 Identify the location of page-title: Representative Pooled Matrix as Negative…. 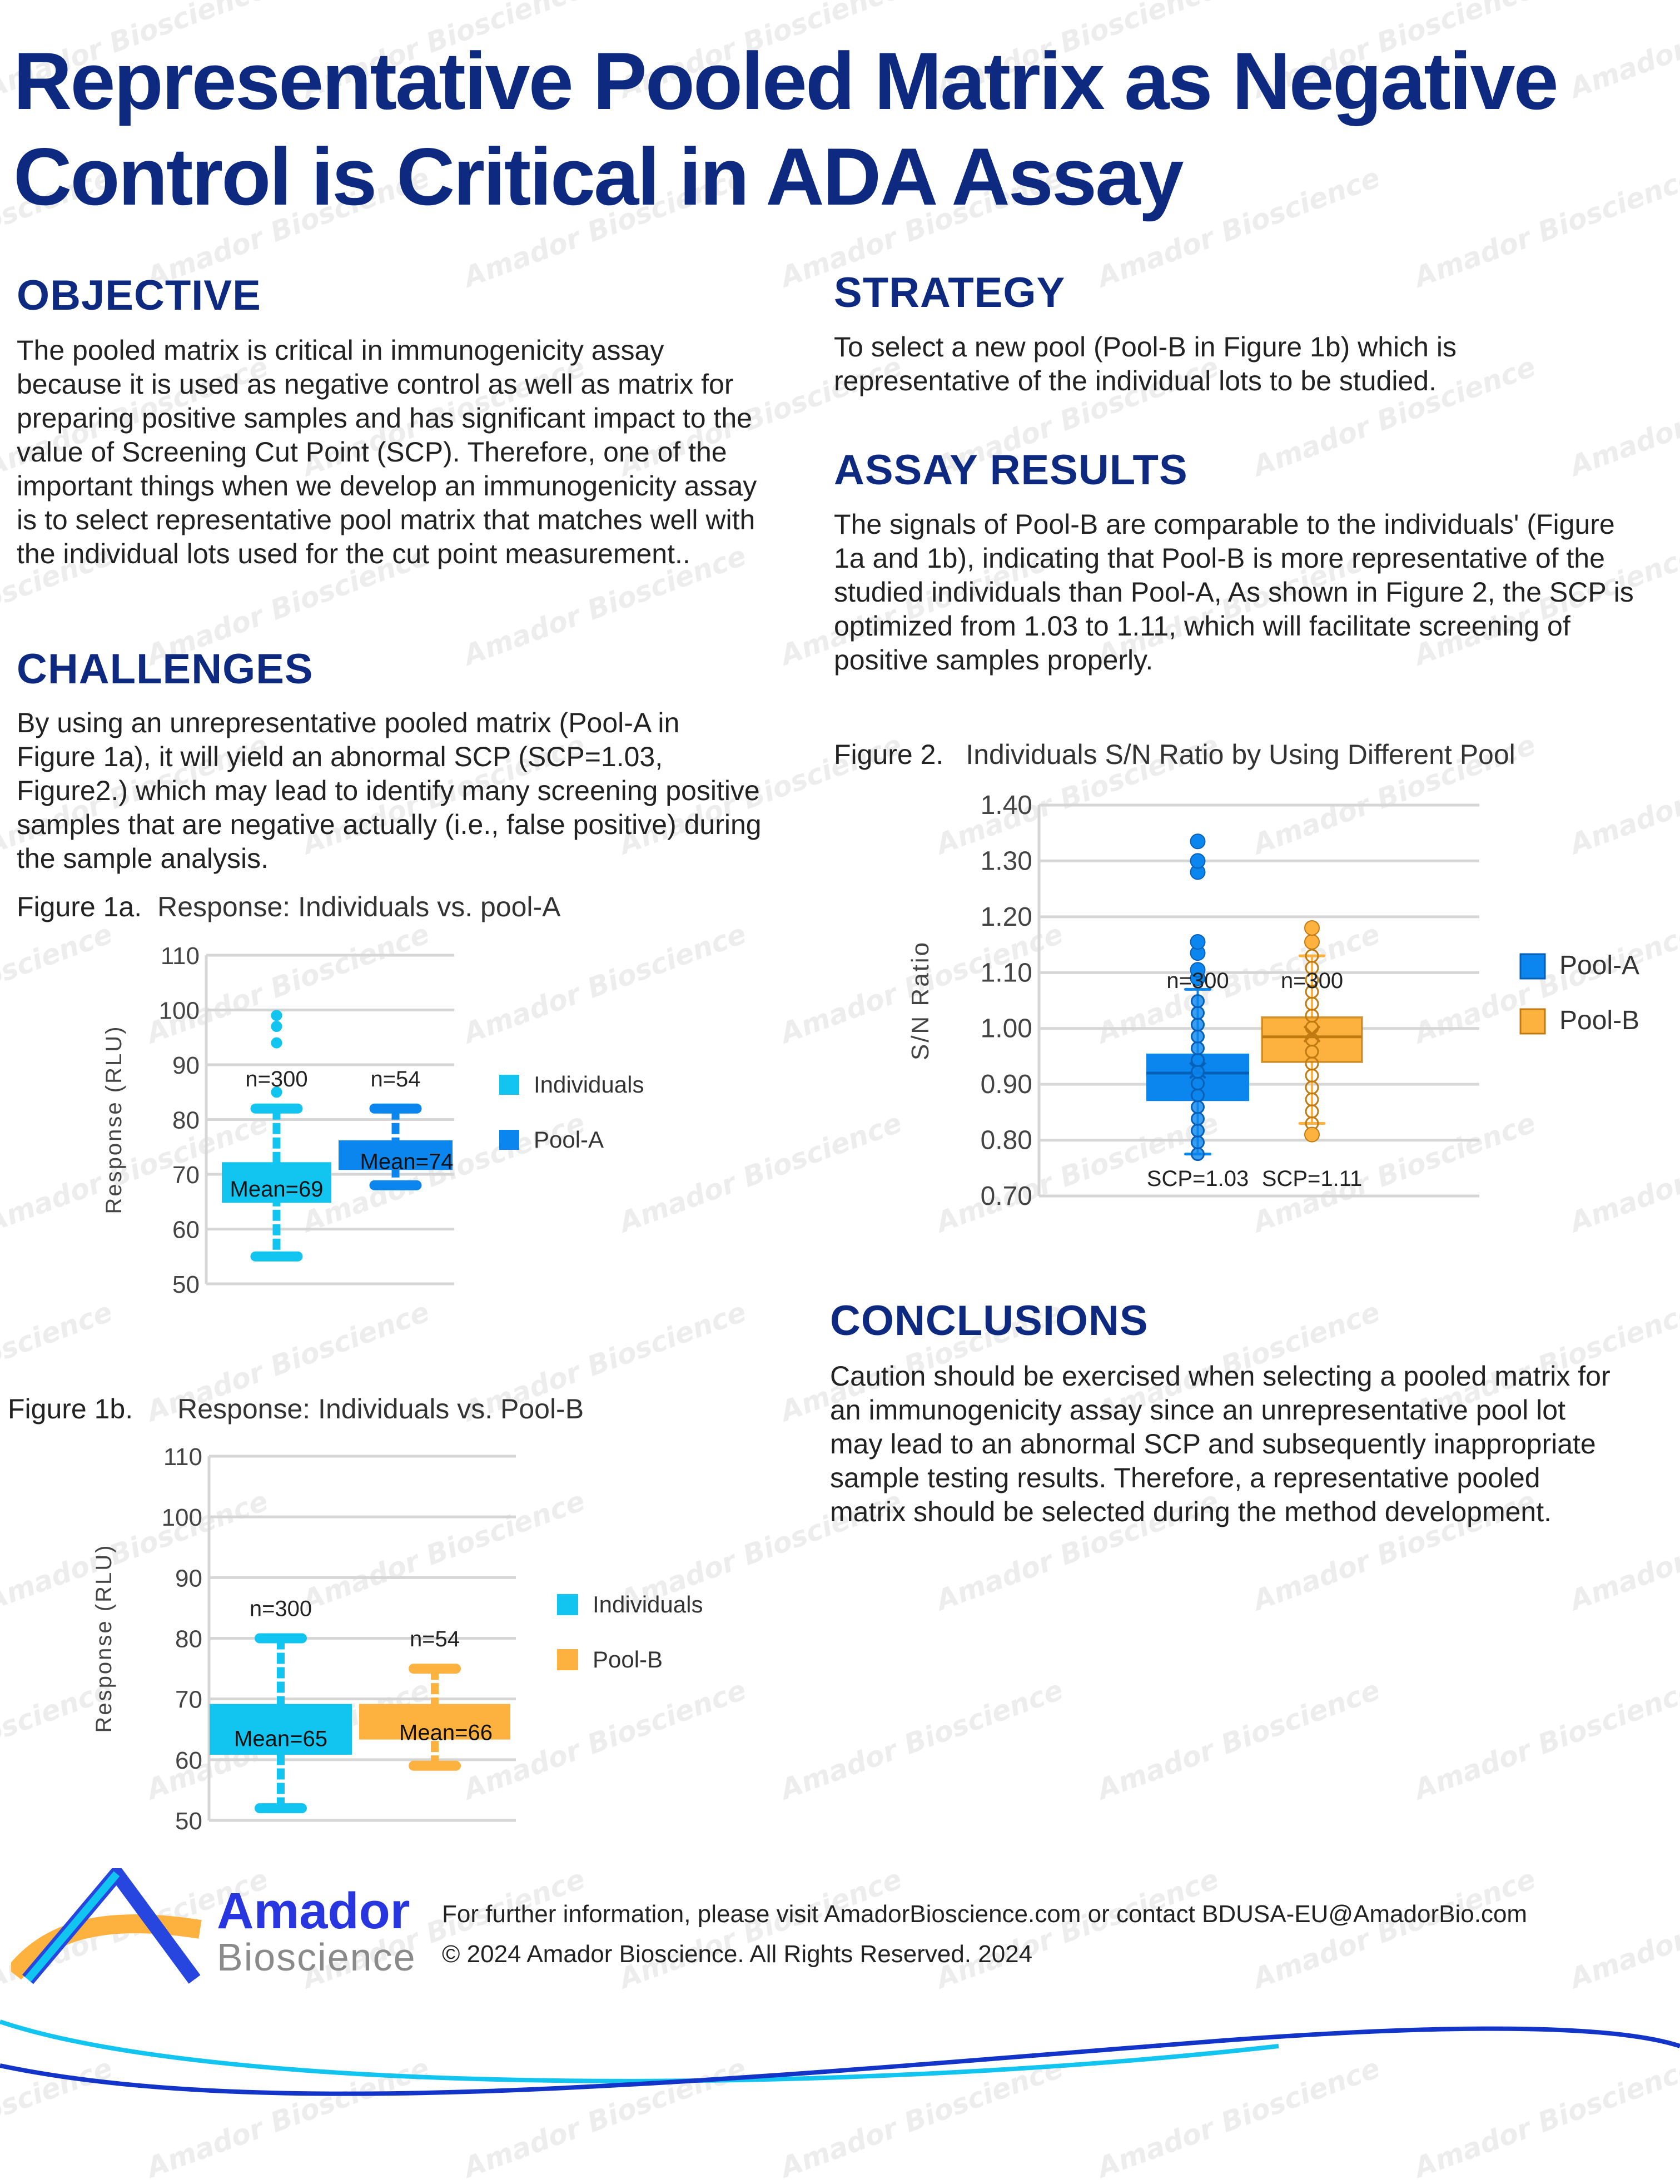
(786, 129).